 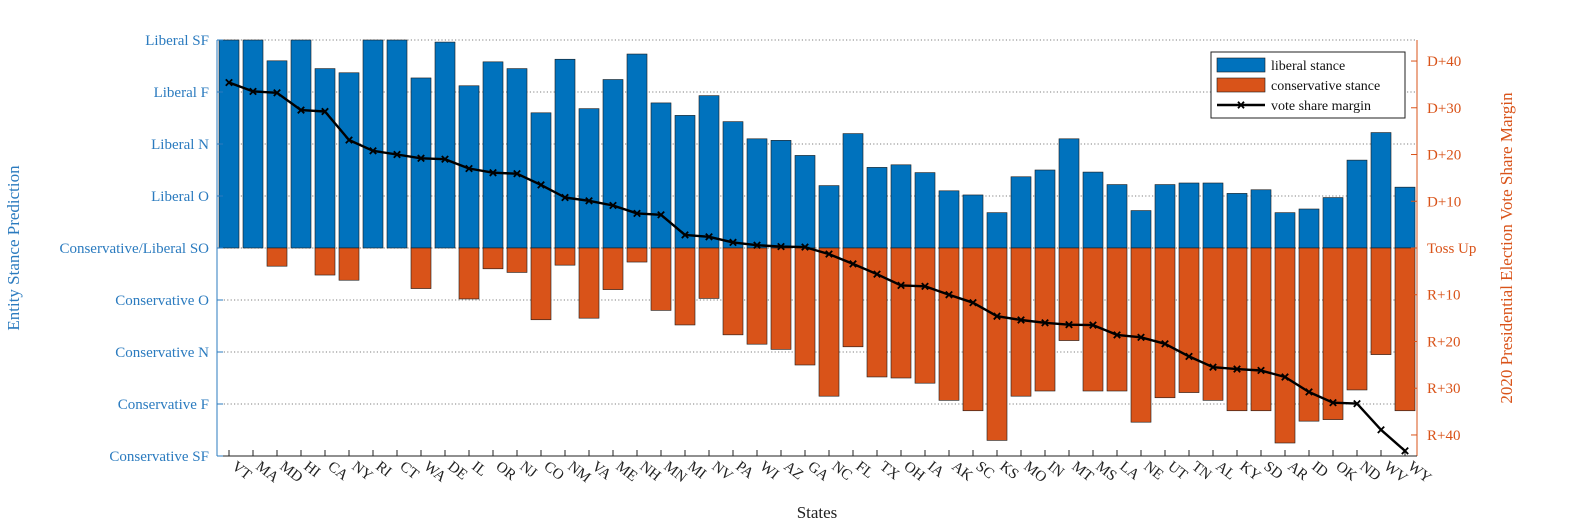 What do you see at coordinates (1357, 204) in the screenshot?
I see `liberal-bar-nd` at bounding box center [1357, 204].